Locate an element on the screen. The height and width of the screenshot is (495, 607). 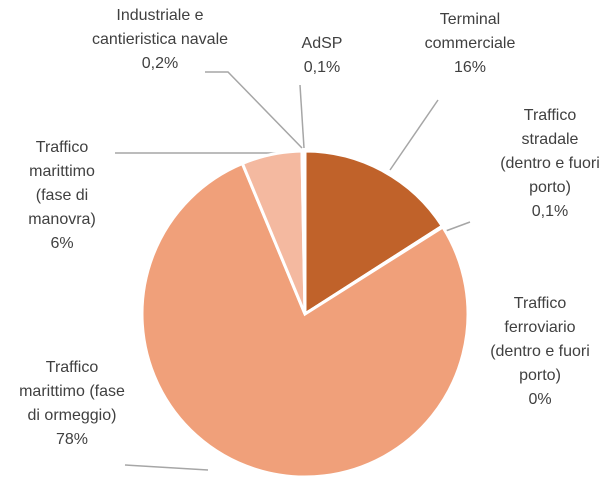
category-label: Traffico stradale (dentro e fuori porto) is located at coordinates (550, 151).